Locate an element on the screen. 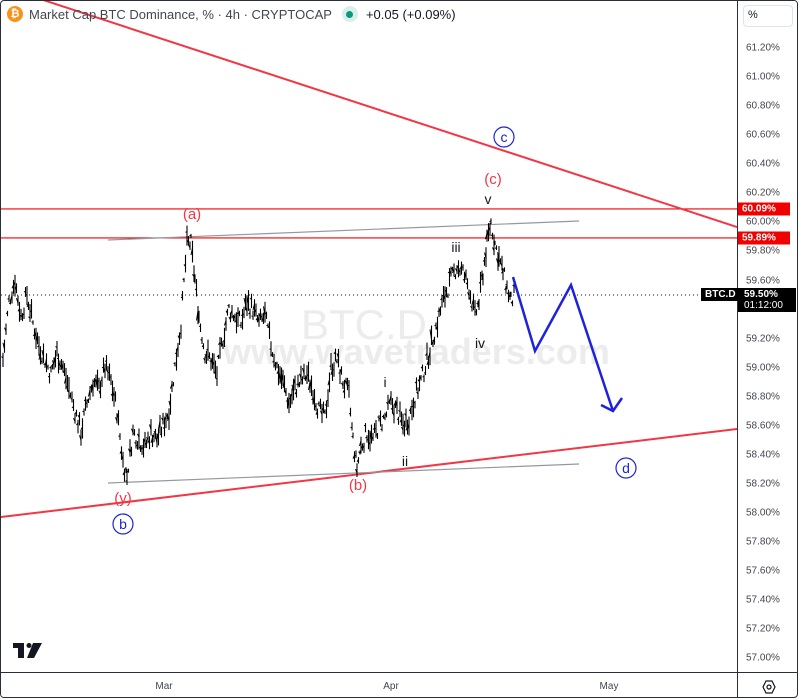 This screenshot has width=800, height=700. wave-label-blue: d is located at coordinates (626, 468).